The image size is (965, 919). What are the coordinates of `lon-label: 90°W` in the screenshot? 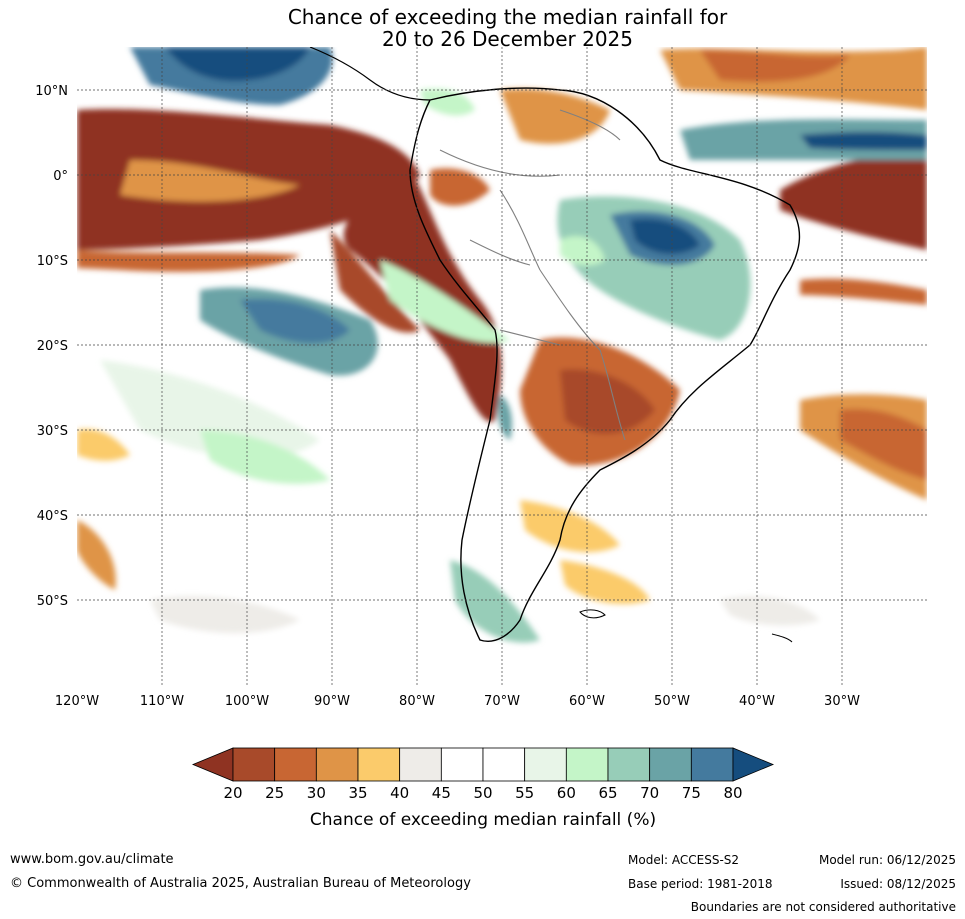 It's located at (332, 701).